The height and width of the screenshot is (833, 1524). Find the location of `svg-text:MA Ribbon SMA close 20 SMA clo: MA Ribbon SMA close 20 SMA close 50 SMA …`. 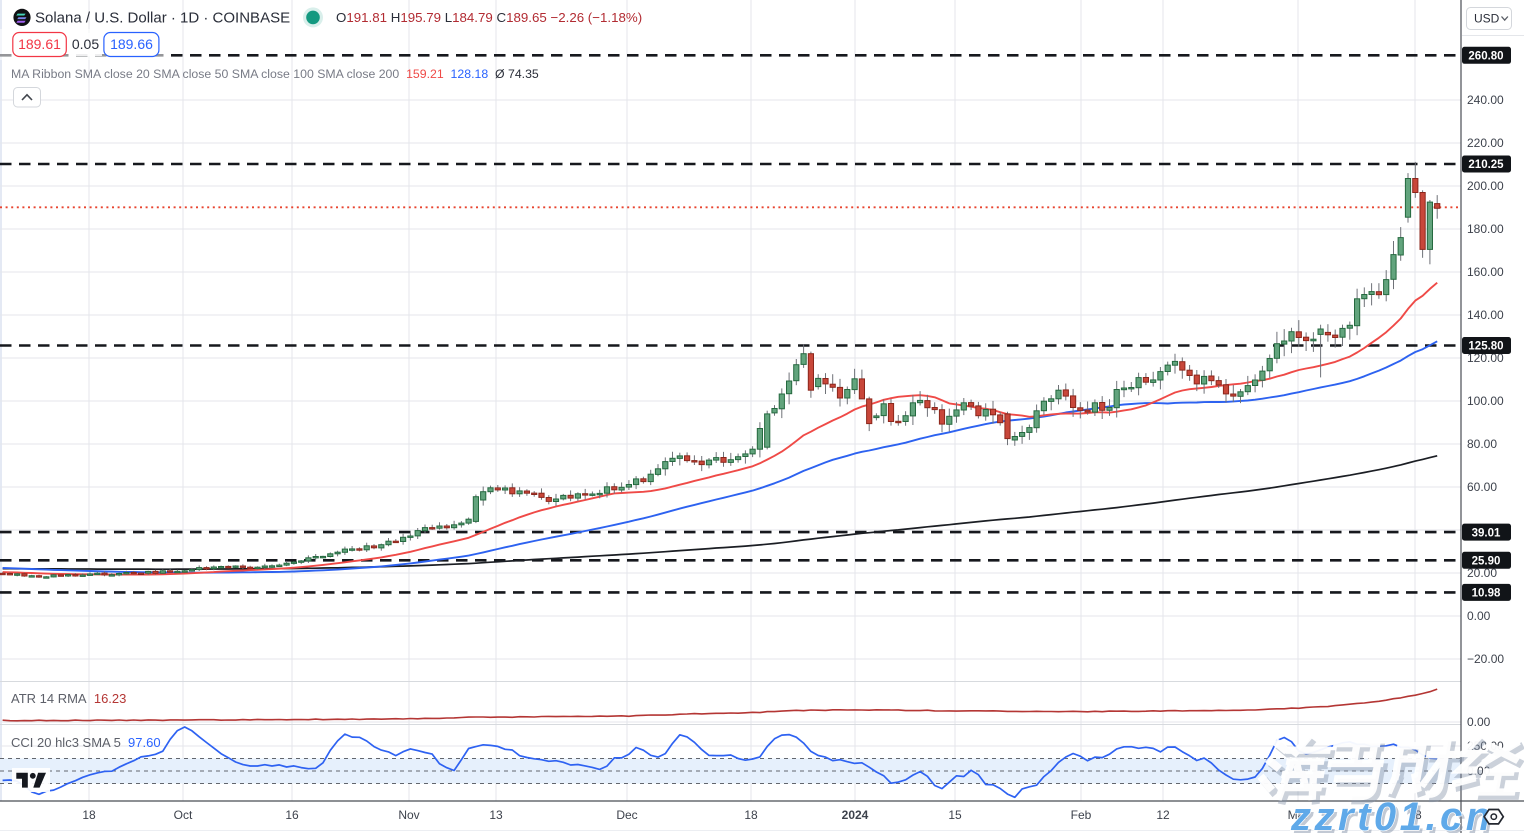

svg-text:MA Ribbon SMA close 20 SMA clo: MA Ribbon SMA close 20 SMA close 50 SMA … is located at coordinates (275, 74).